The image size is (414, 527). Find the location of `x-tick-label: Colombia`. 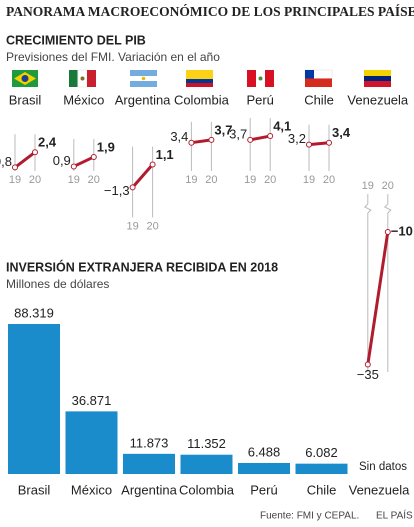

x-tick-label: Colombia is located at coordinates (207, 489).